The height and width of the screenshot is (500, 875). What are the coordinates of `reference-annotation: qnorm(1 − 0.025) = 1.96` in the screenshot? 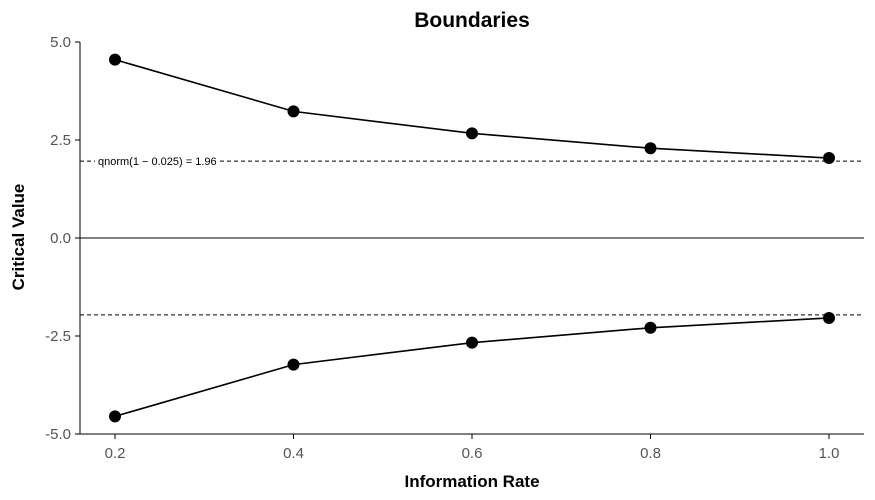 It's located at (157, 162).